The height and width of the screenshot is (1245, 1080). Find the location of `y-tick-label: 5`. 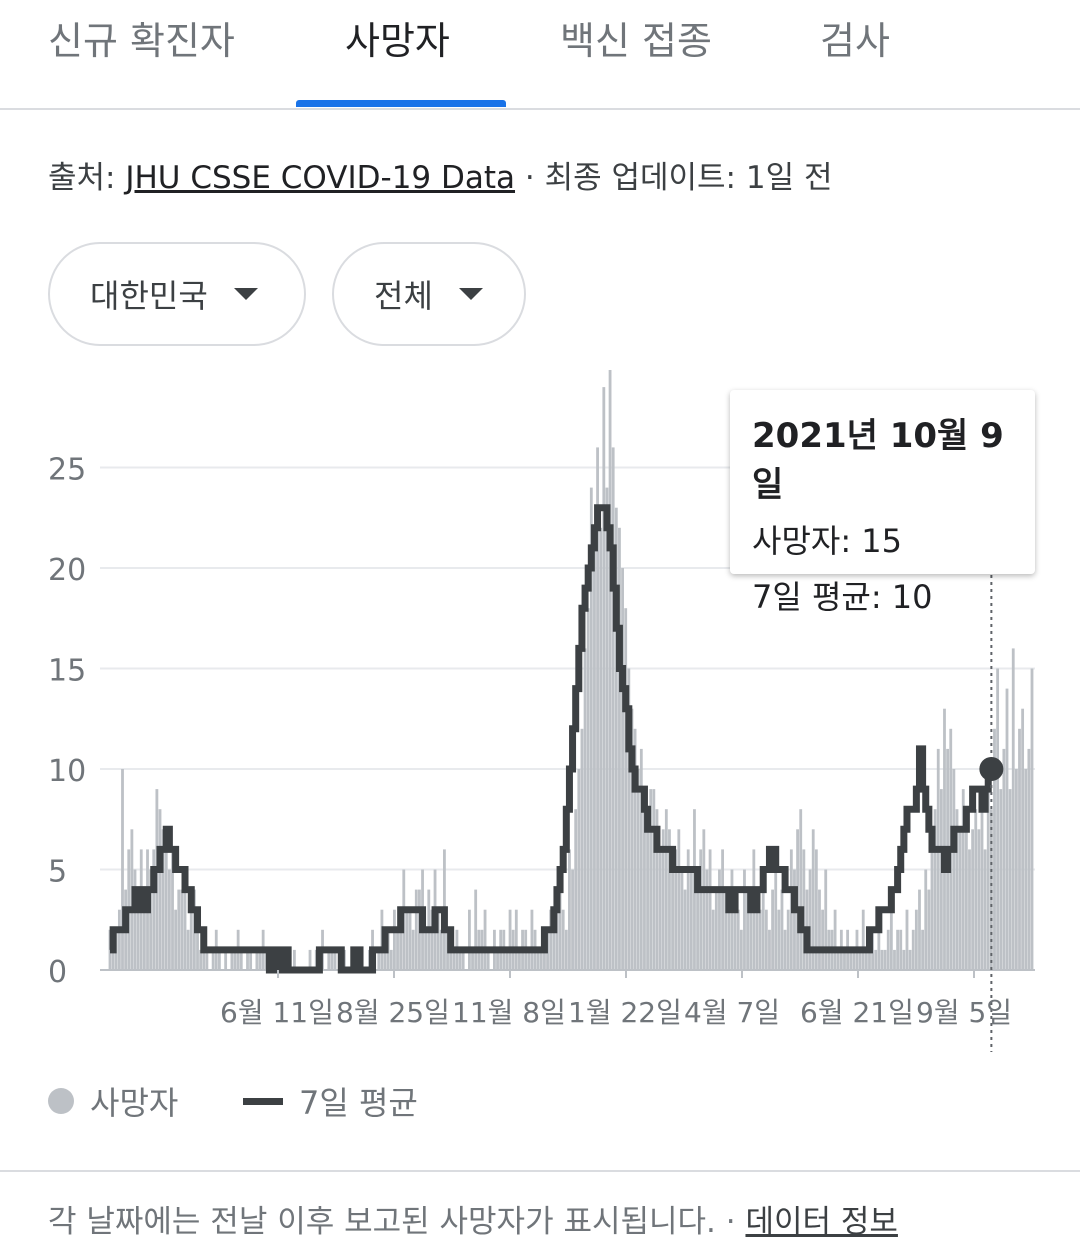

y-tick-label: 5 is located at coordinates (57, 872).